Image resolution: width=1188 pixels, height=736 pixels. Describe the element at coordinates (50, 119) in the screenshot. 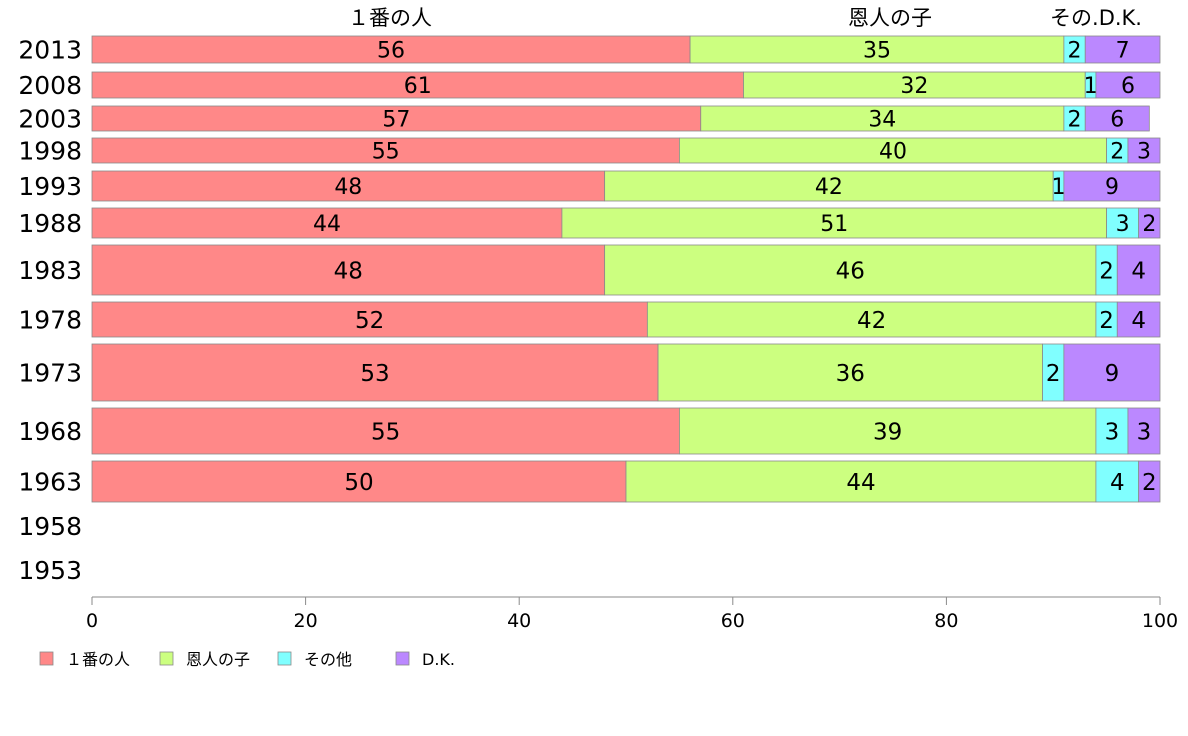

I see `year-label: 2003` at that location.